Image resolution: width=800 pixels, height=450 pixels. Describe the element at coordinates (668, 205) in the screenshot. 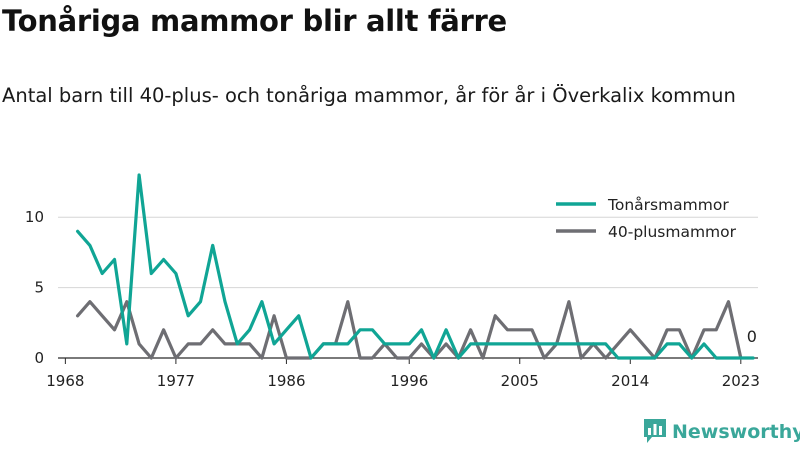

I see `legend-label: Tonårsmammor` at that location.